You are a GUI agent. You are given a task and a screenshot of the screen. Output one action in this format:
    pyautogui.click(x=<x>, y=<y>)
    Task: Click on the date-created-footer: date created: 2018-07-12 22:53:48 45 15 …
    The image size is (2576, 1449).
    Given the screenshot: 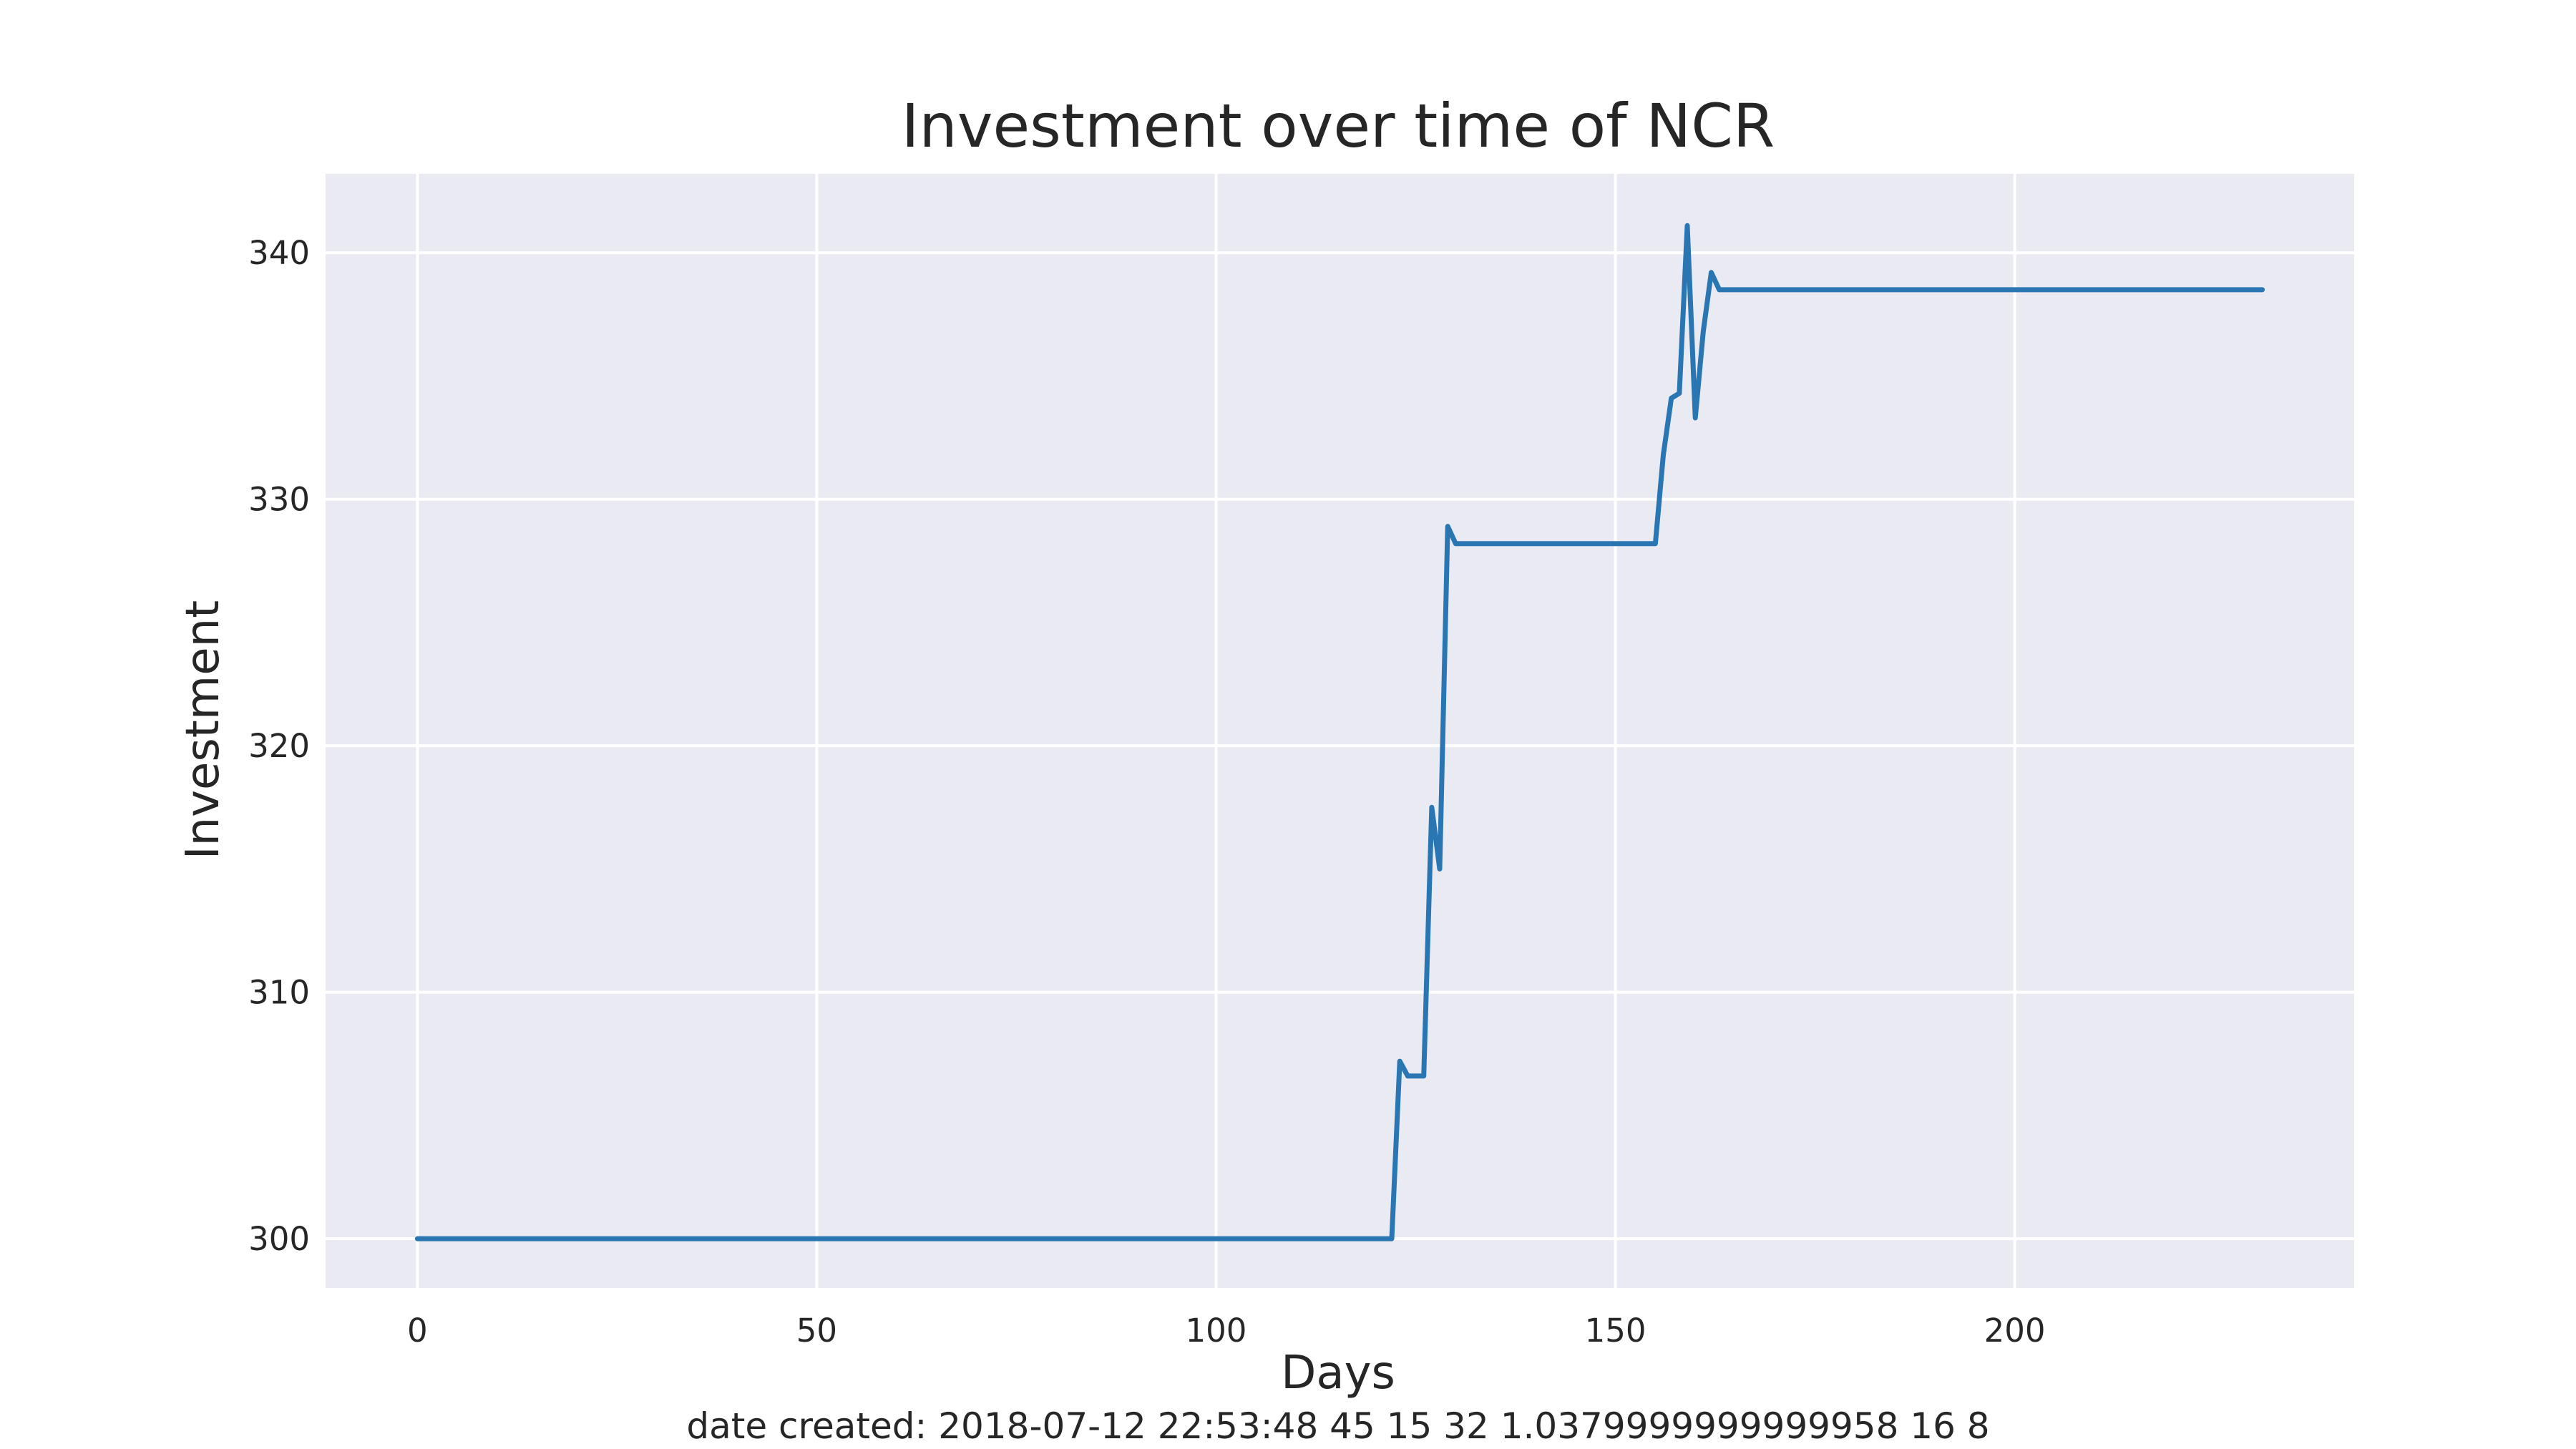 What is the action you would take?
    pyautogui.click(x=1337, y=1426)
    